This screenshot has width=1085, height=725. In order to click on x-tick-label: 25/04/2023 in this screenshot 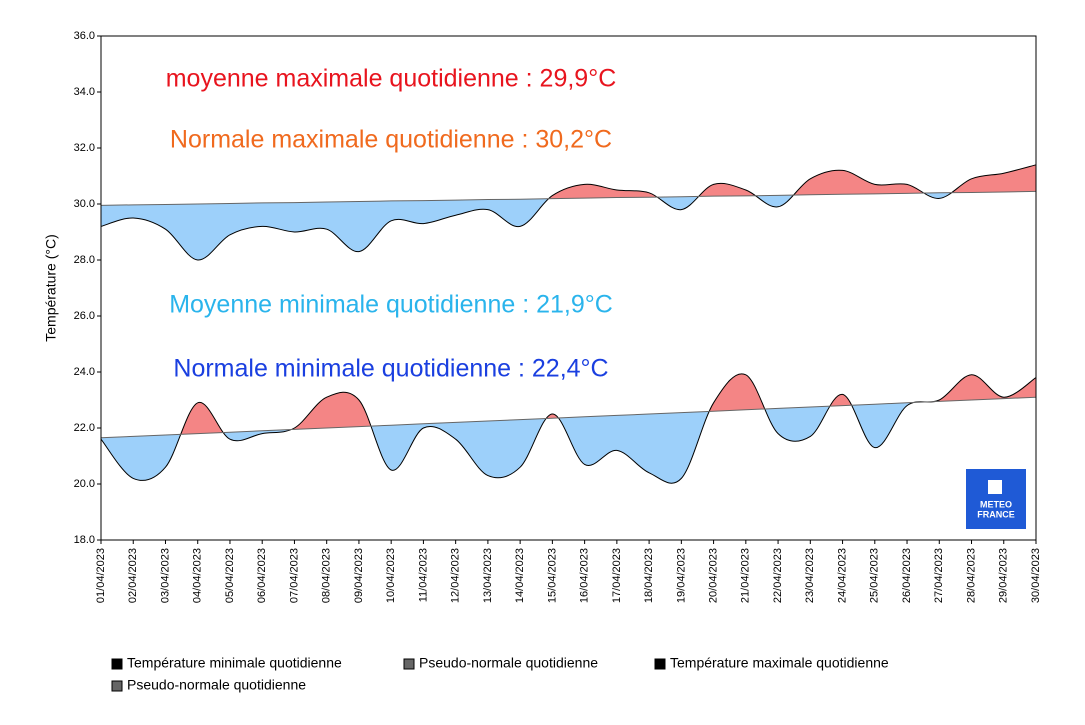, I will do `click(875, 575)`.